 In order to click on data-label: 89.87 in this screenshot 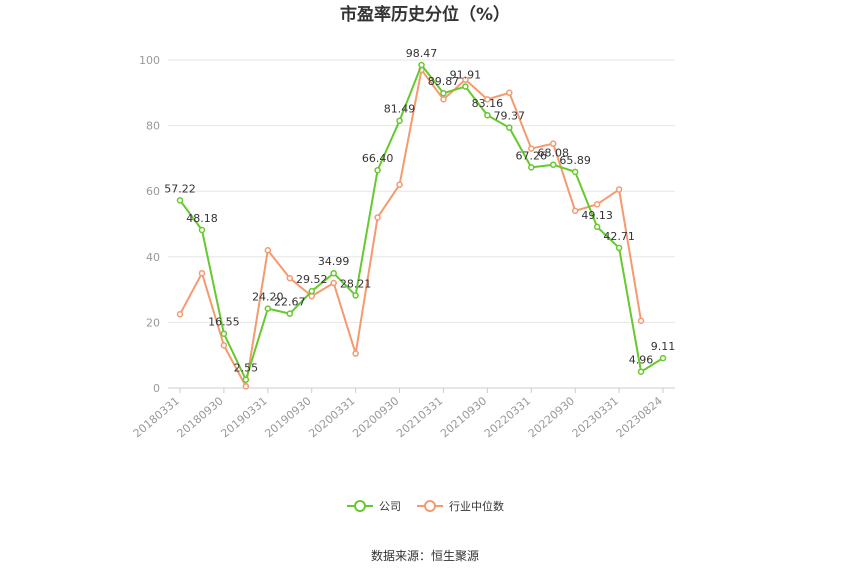, I will do `click(444, 81)`.